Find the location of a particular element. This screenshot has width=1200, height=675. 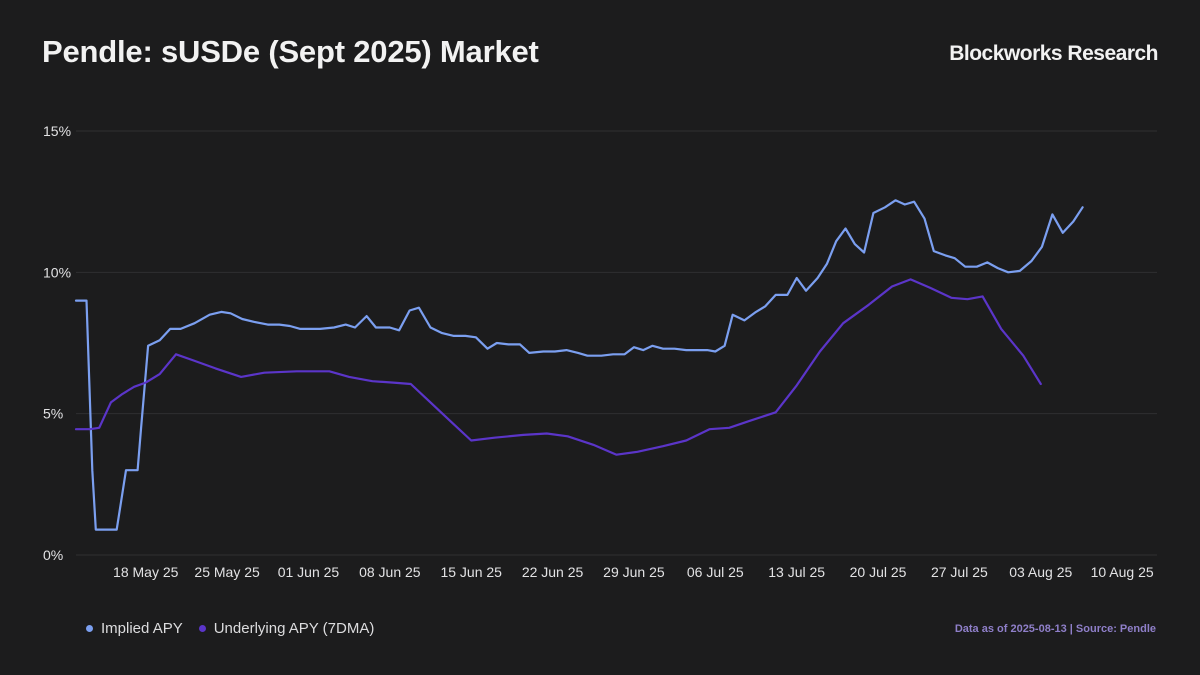

x-tick-label: 18 May 25 is located at coordinates (146, 572).